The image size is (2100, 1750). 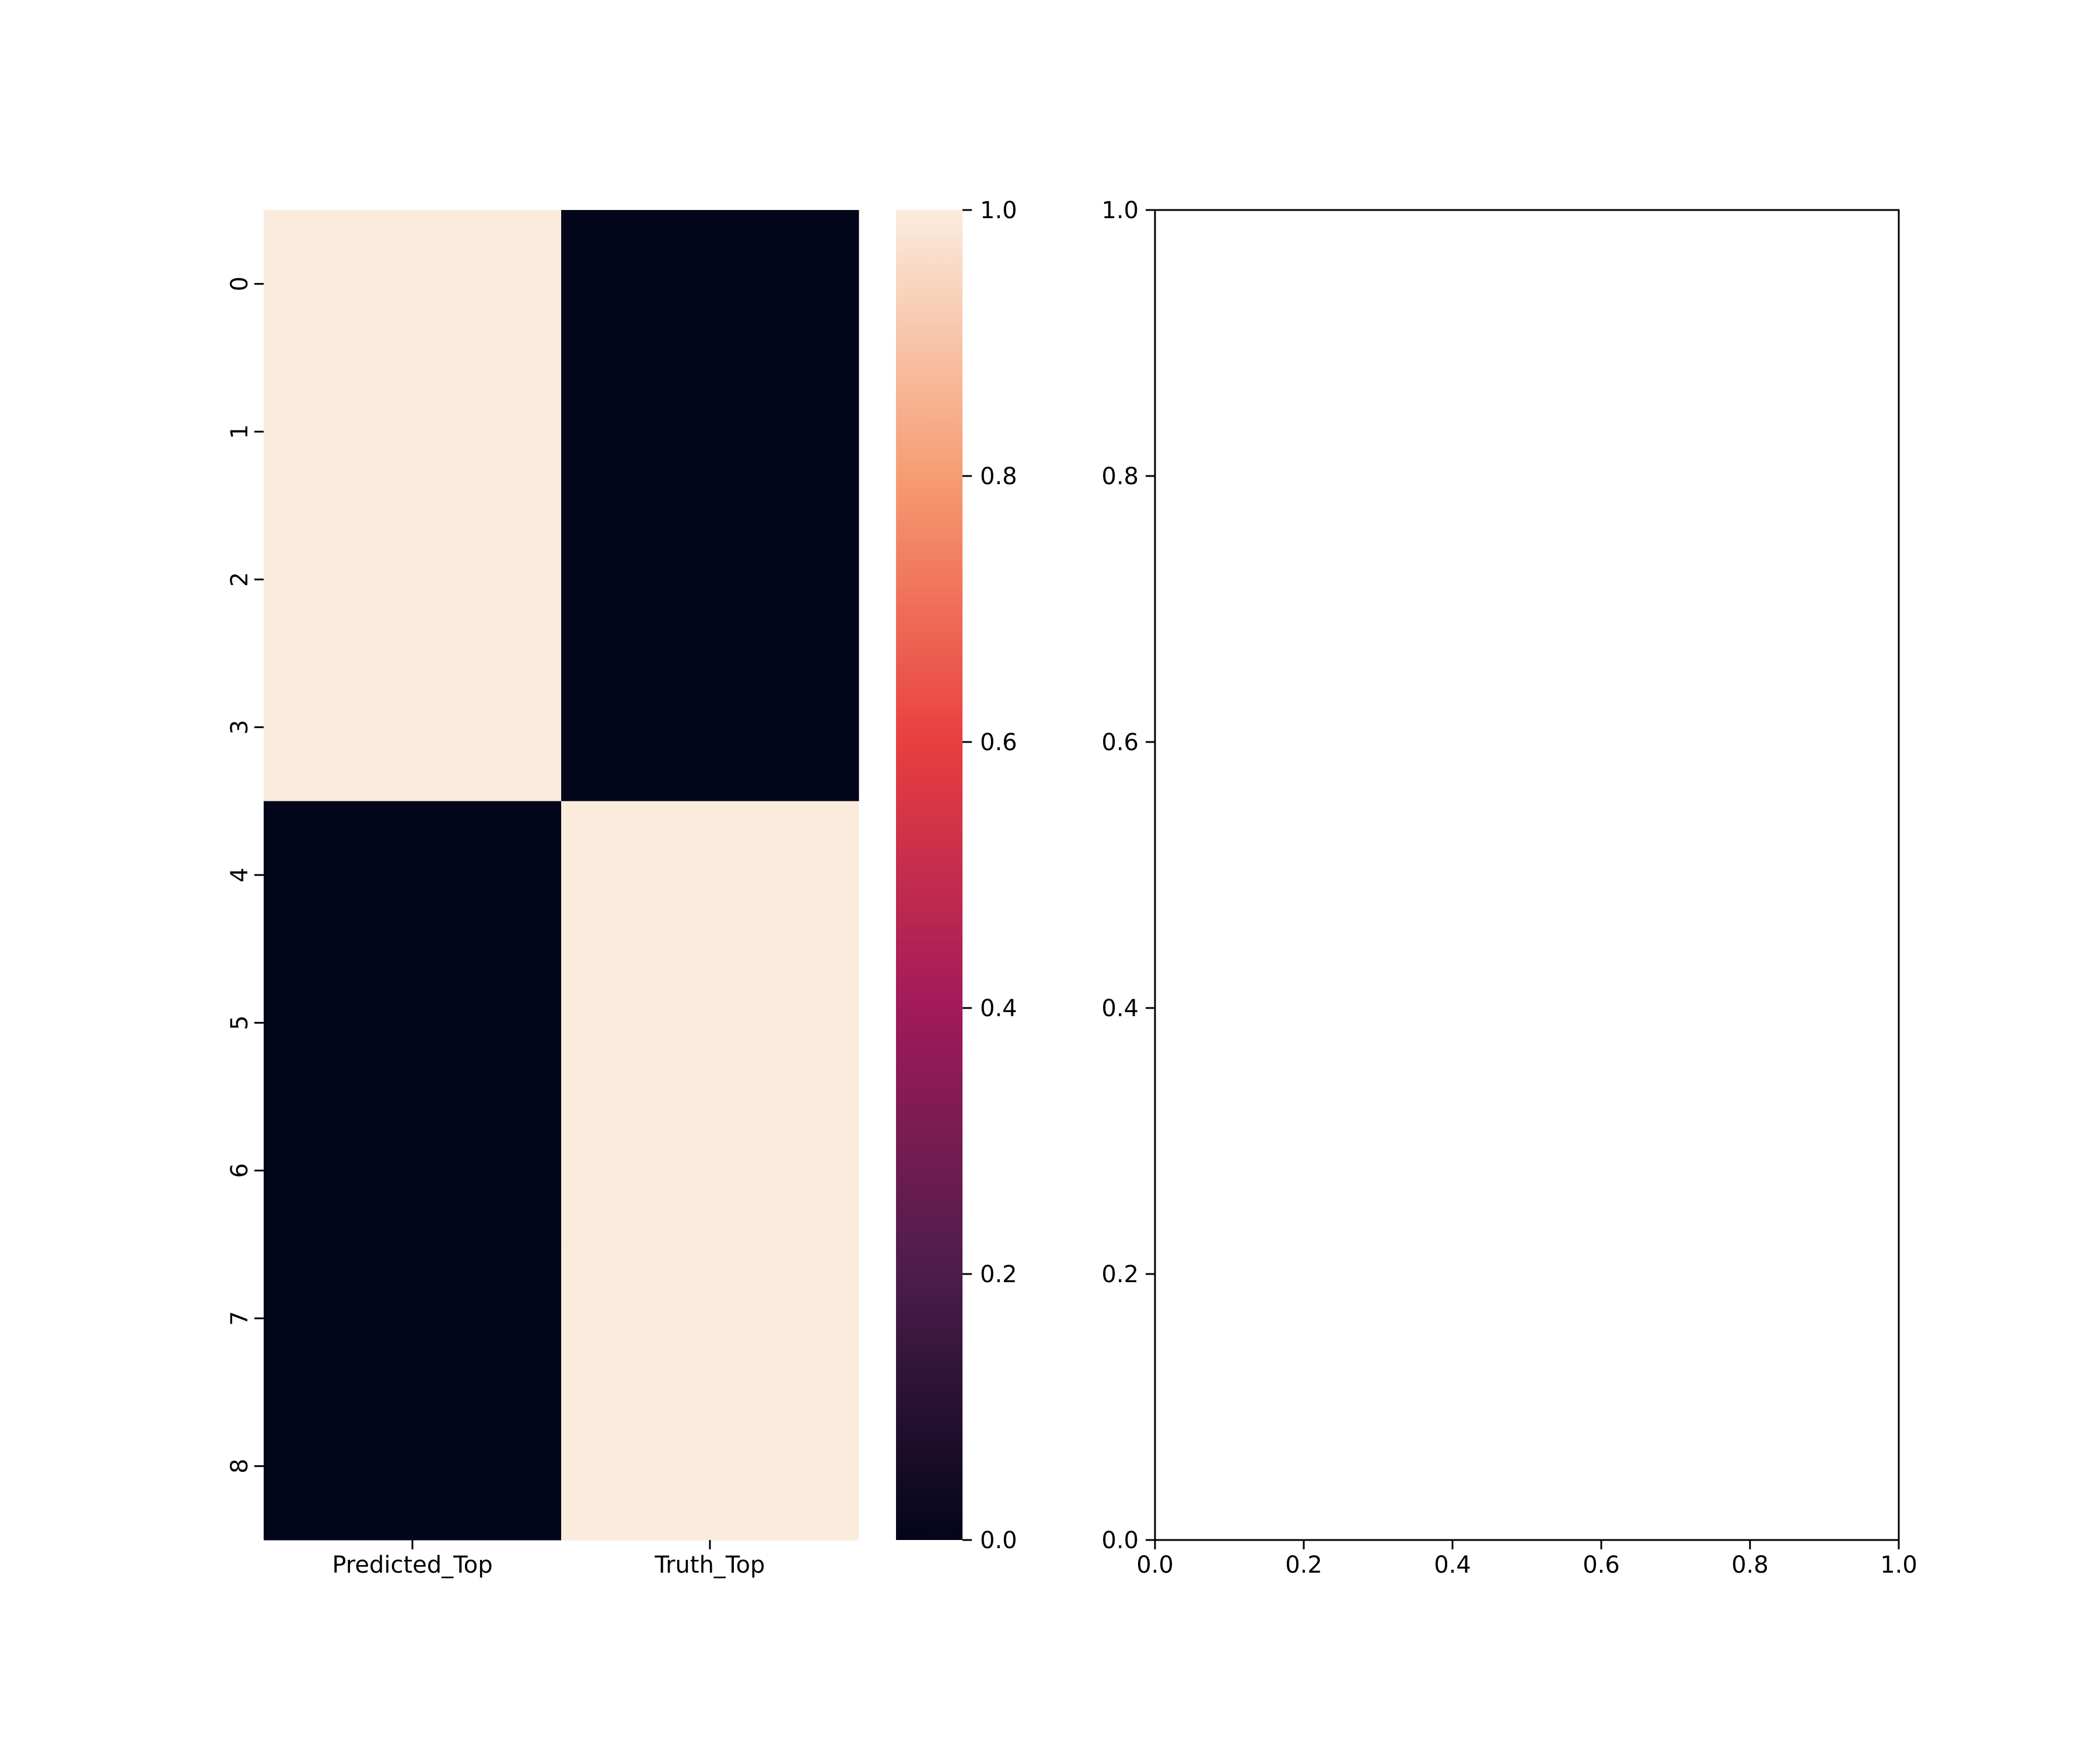 What do you see at coordinates (1120, 1008) in the screenshot?
I see `y-axis-tick-label: 0.4` at bounding box center [1120, 1008].